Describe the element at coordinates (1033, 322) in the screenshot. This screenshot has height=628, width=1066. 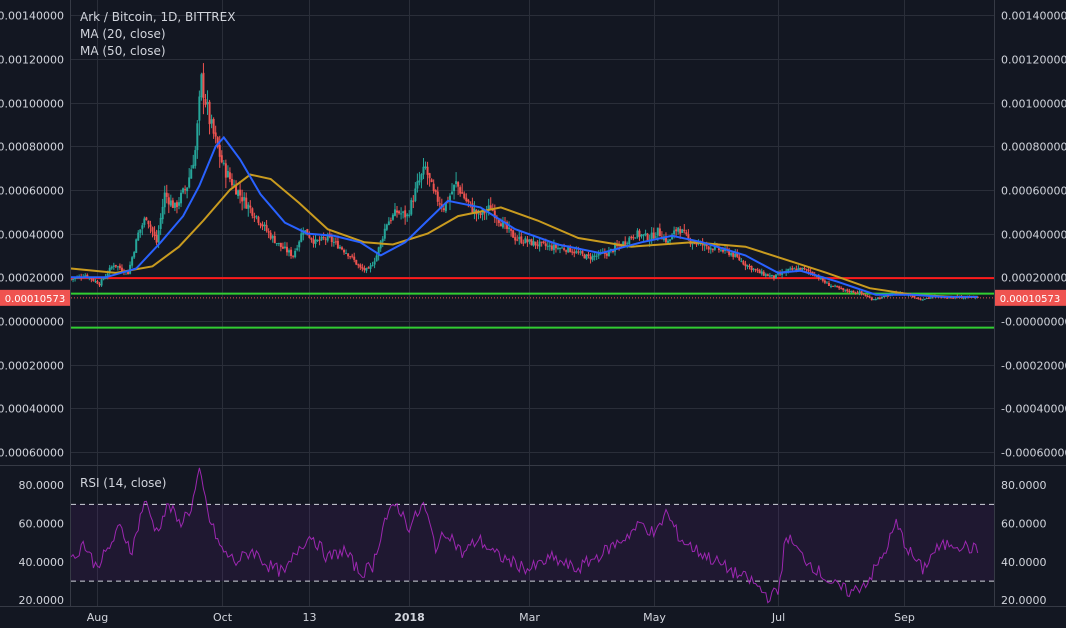
I see `price-tick-label: -0.00000000` at that location.